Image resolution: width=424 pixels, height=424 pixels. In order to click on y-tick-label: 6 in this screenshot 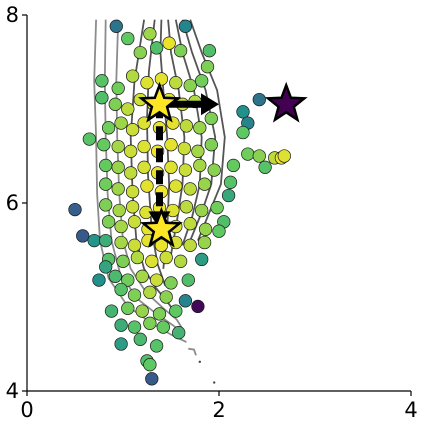, I will do `click(12, 203)`.